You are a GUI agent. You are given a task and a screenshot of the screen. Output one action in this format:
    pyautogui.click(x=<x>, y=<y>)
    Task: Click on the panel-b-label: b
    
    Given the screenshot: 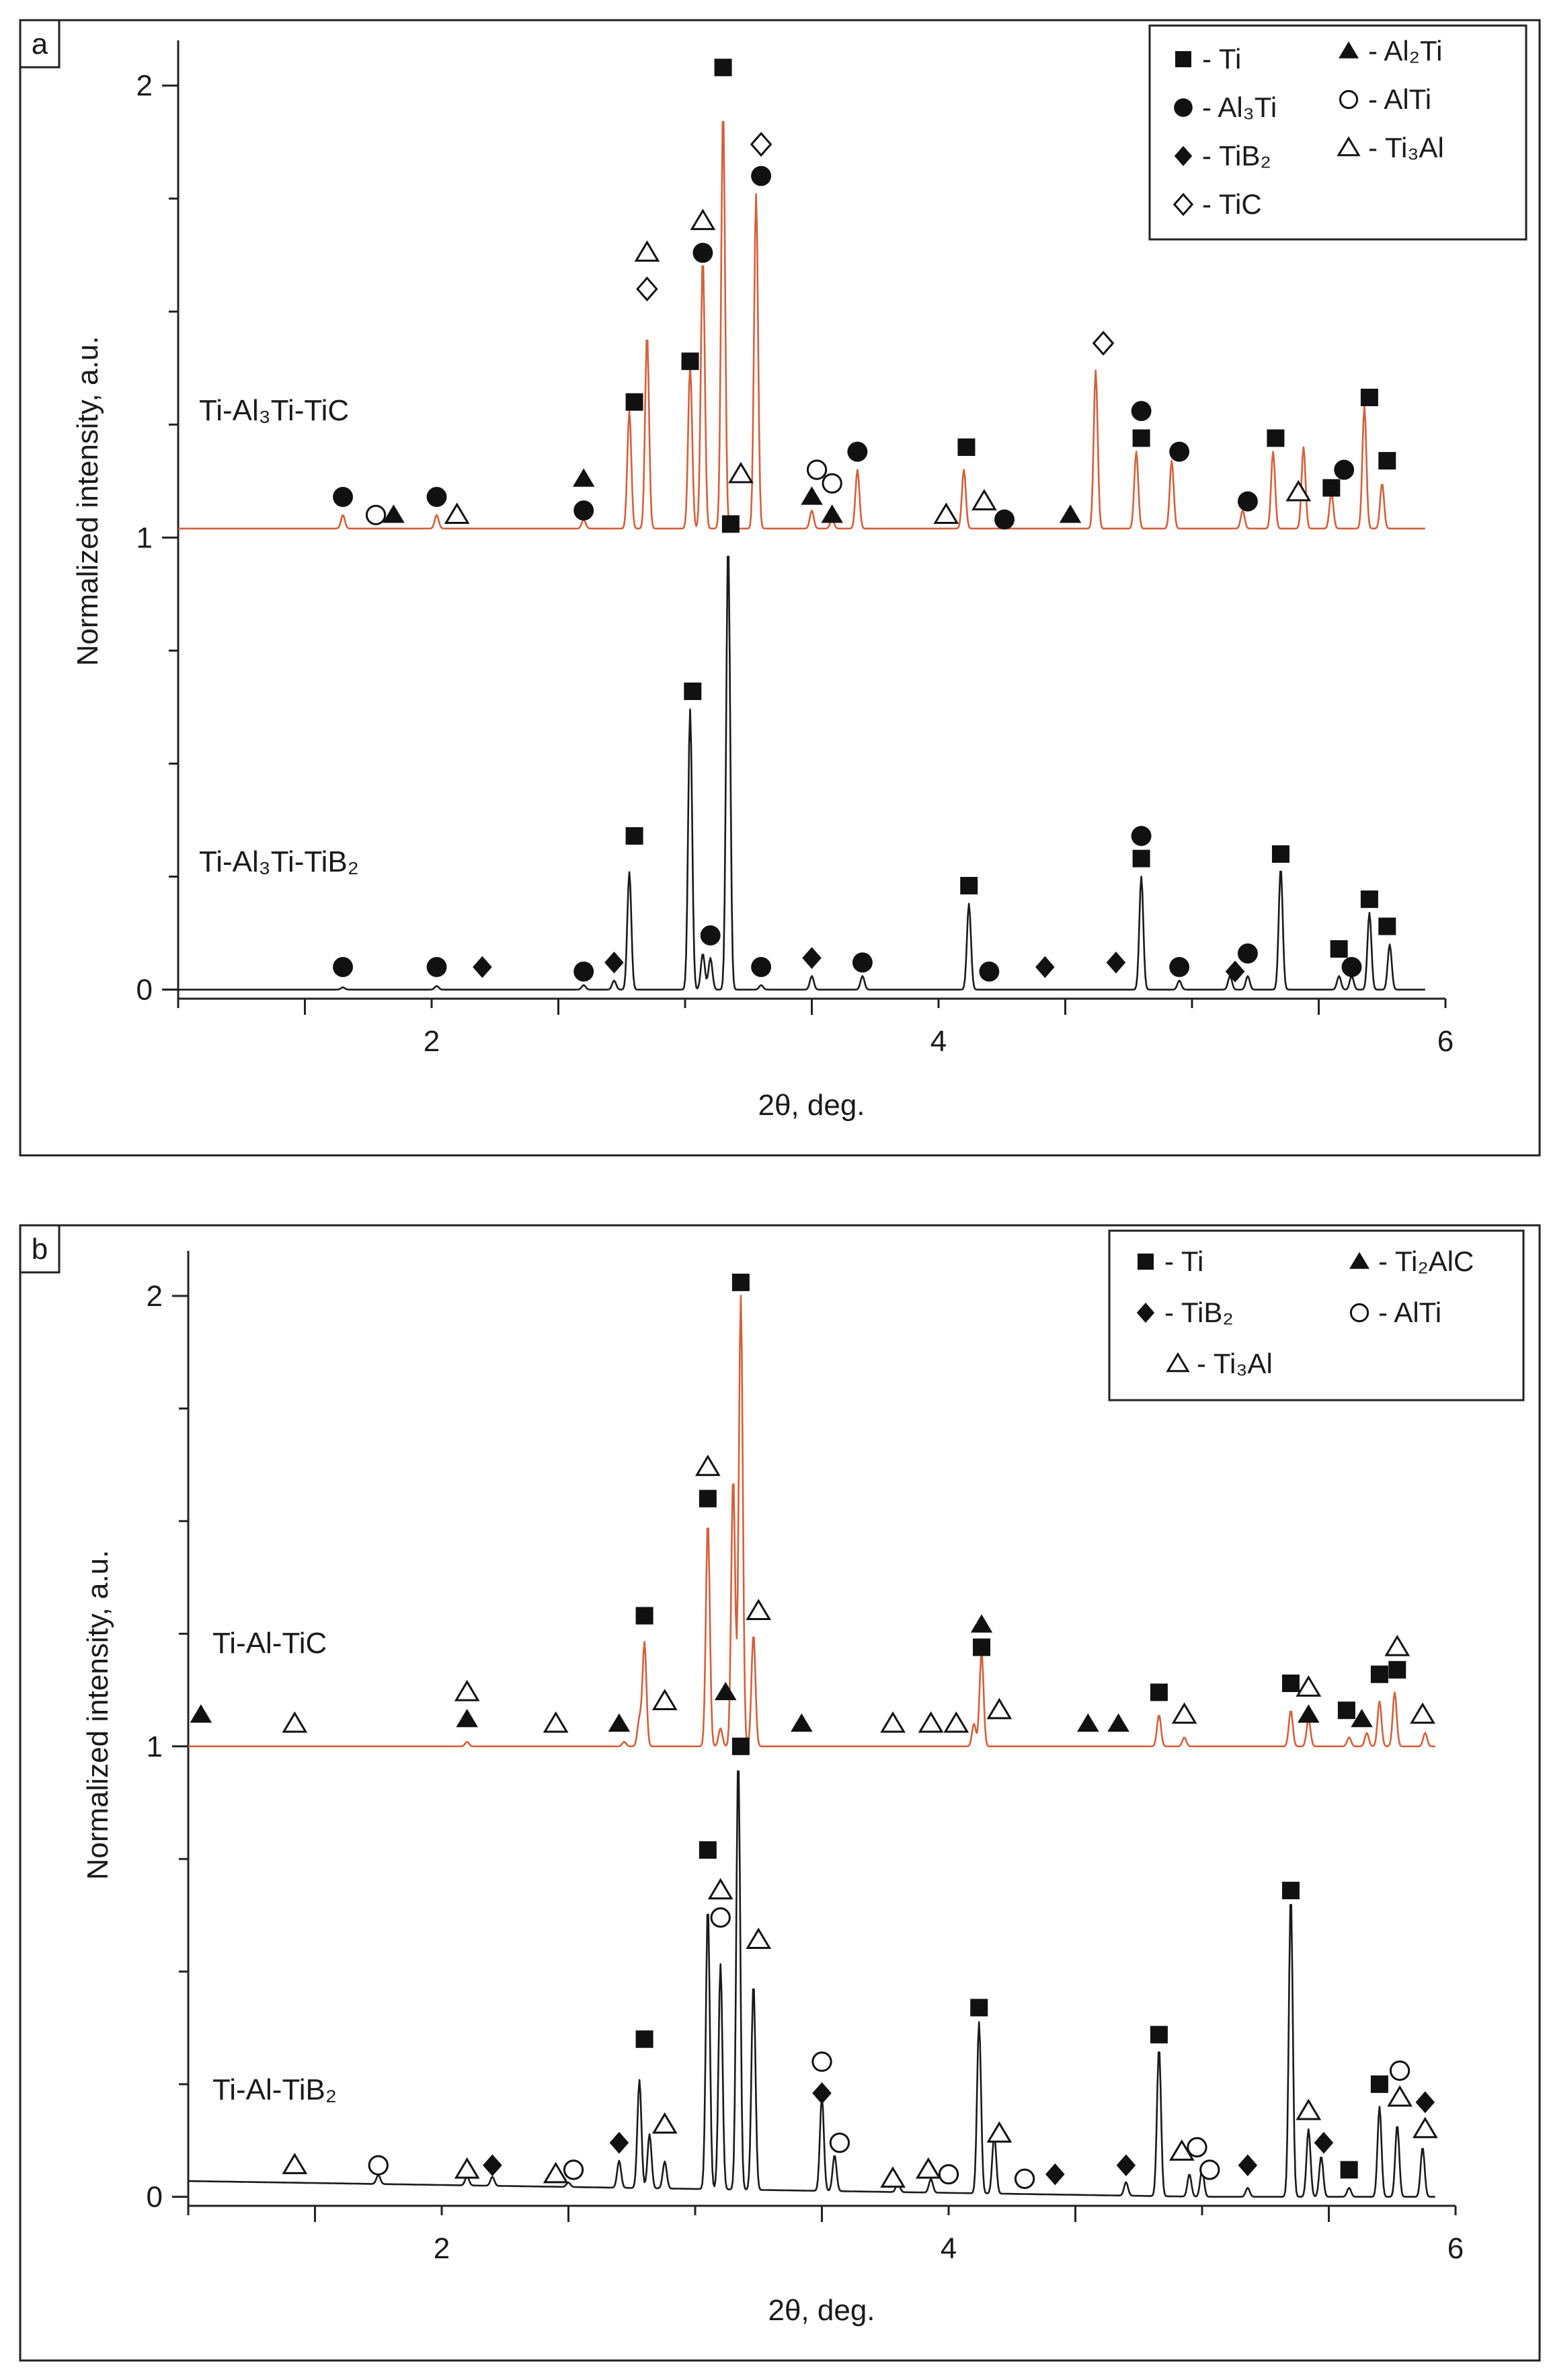 What is the action you would take?
    pyautogui.click(x=40, y=1249)
    